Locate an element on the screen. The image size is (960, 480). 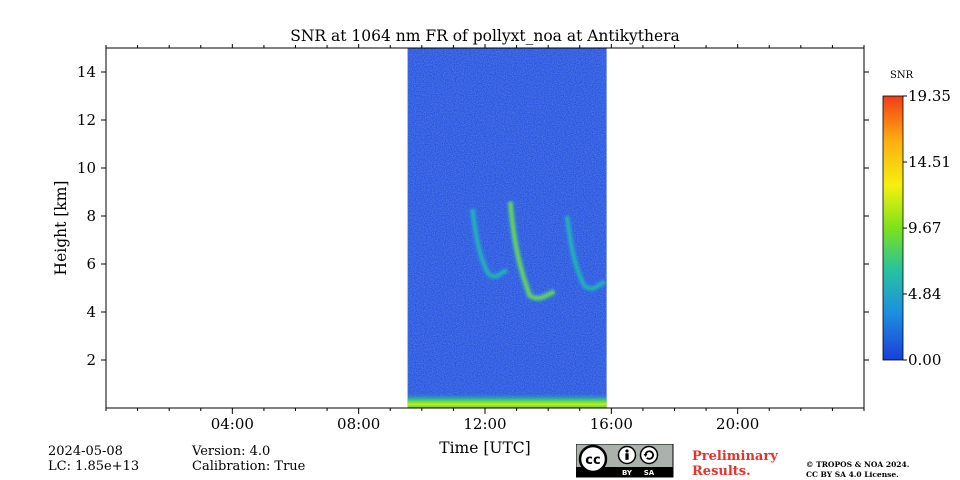
footer-version: Version: 4.0 is located at coordinates (231, 451).